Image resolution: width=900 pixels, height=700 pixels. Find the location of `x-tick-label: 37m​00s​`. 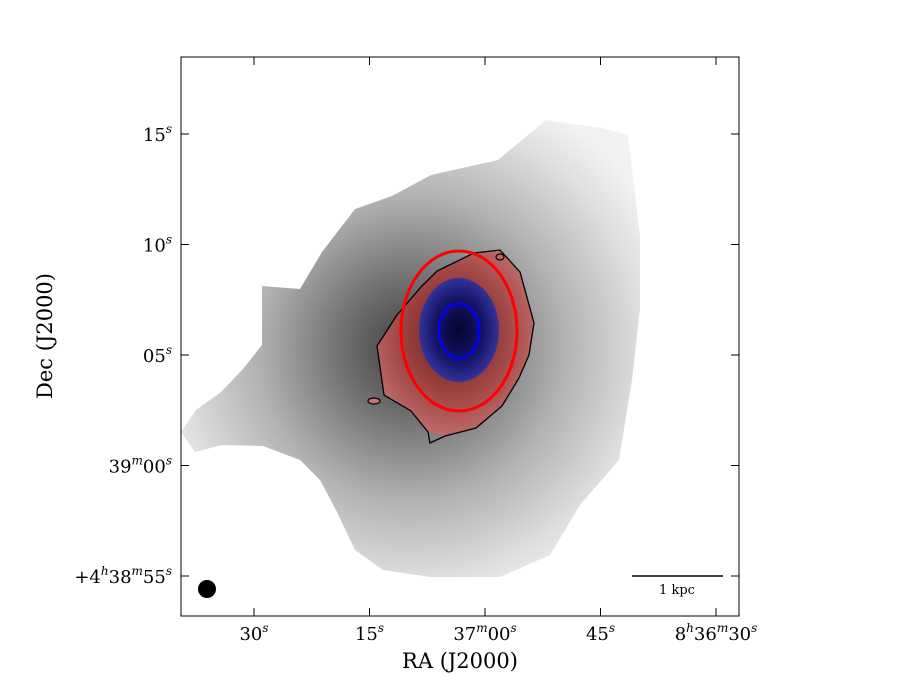

x-tick-label: 37m​00s​ is located at coordinates (484, 633).